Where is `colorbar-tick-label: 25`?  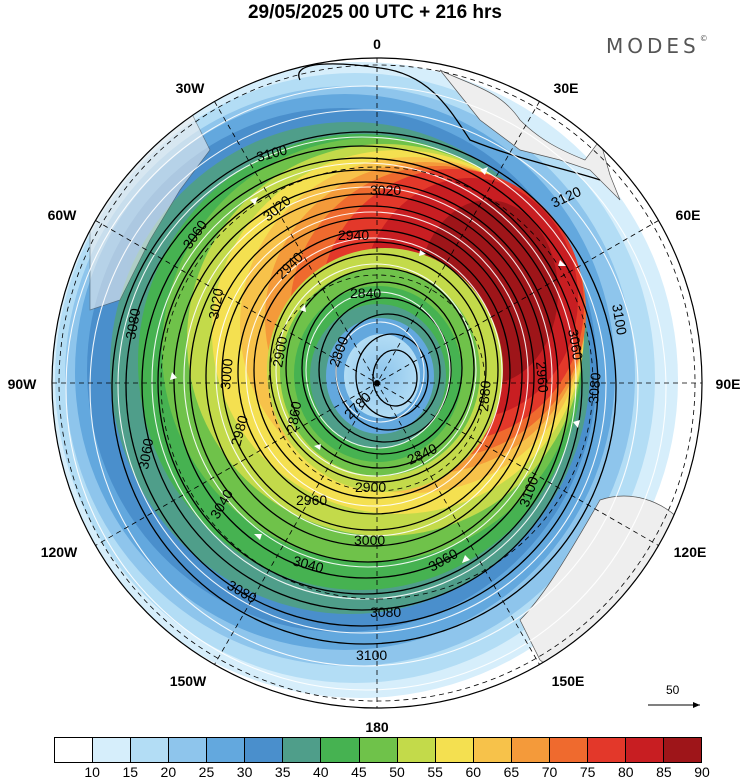 colorbar-tick-label: 25 is located at coordinates (206, 772).